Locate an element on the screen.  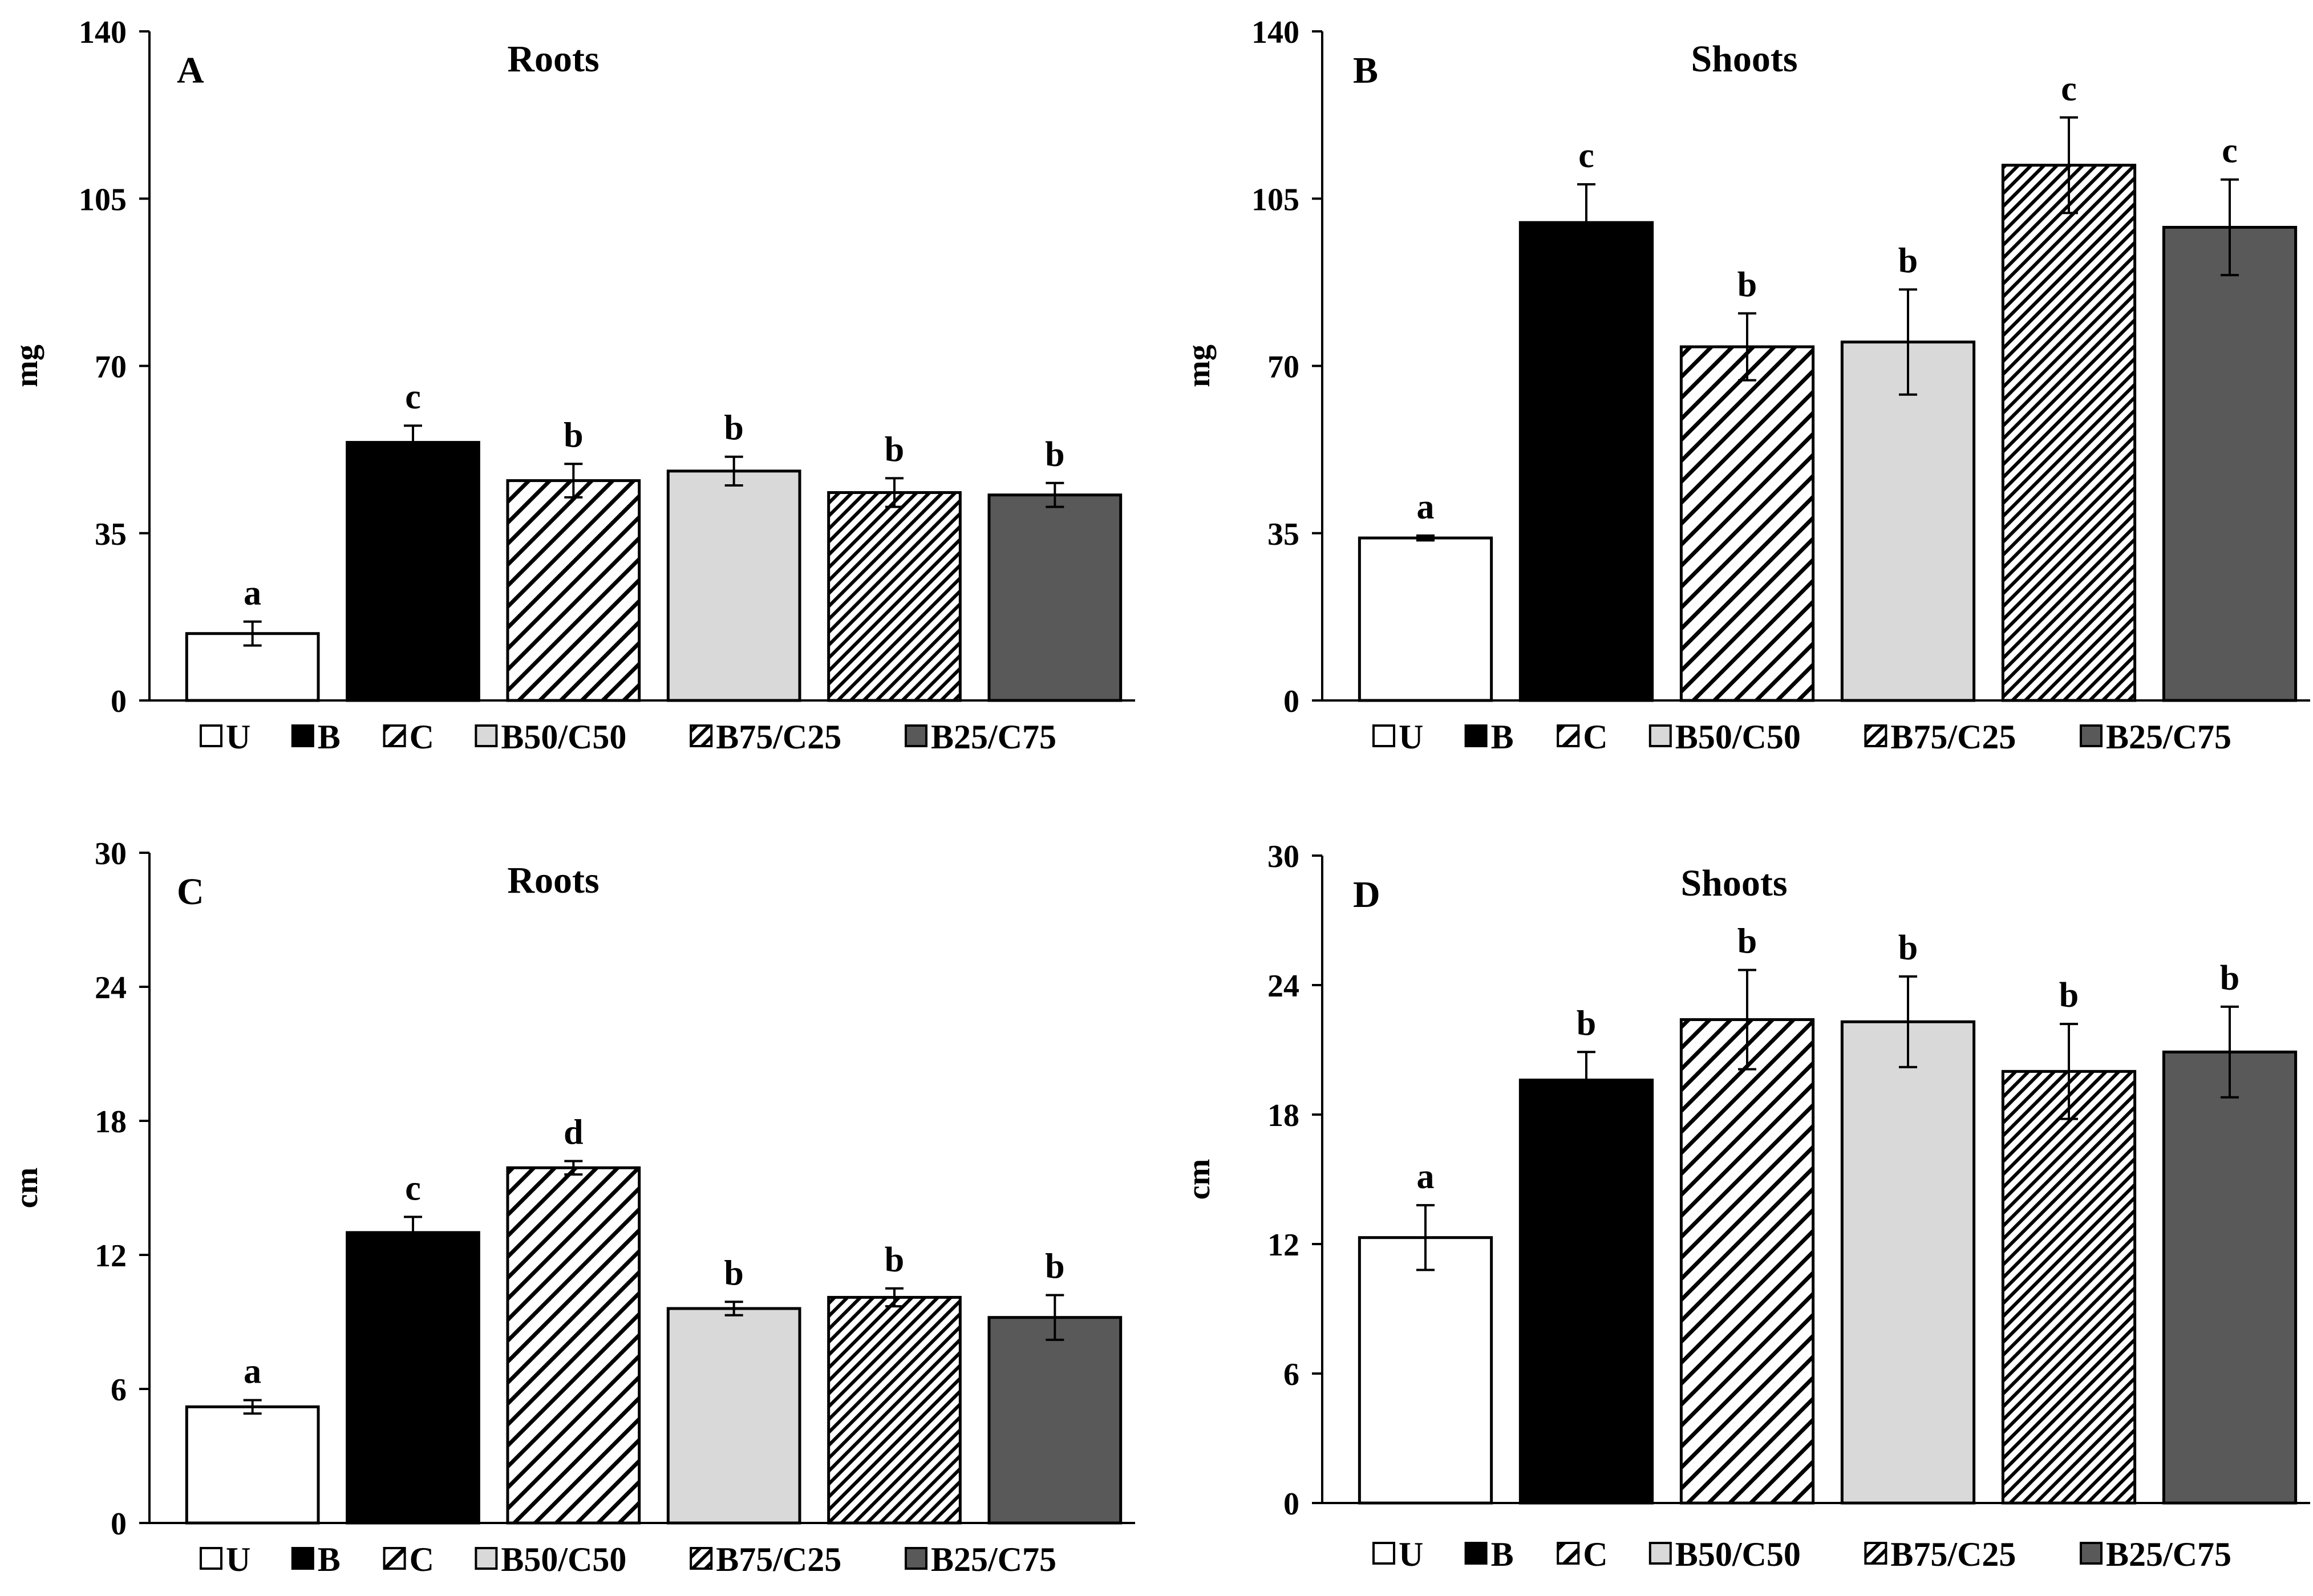
panel-letter: D is located at coordinates (1366, 895).